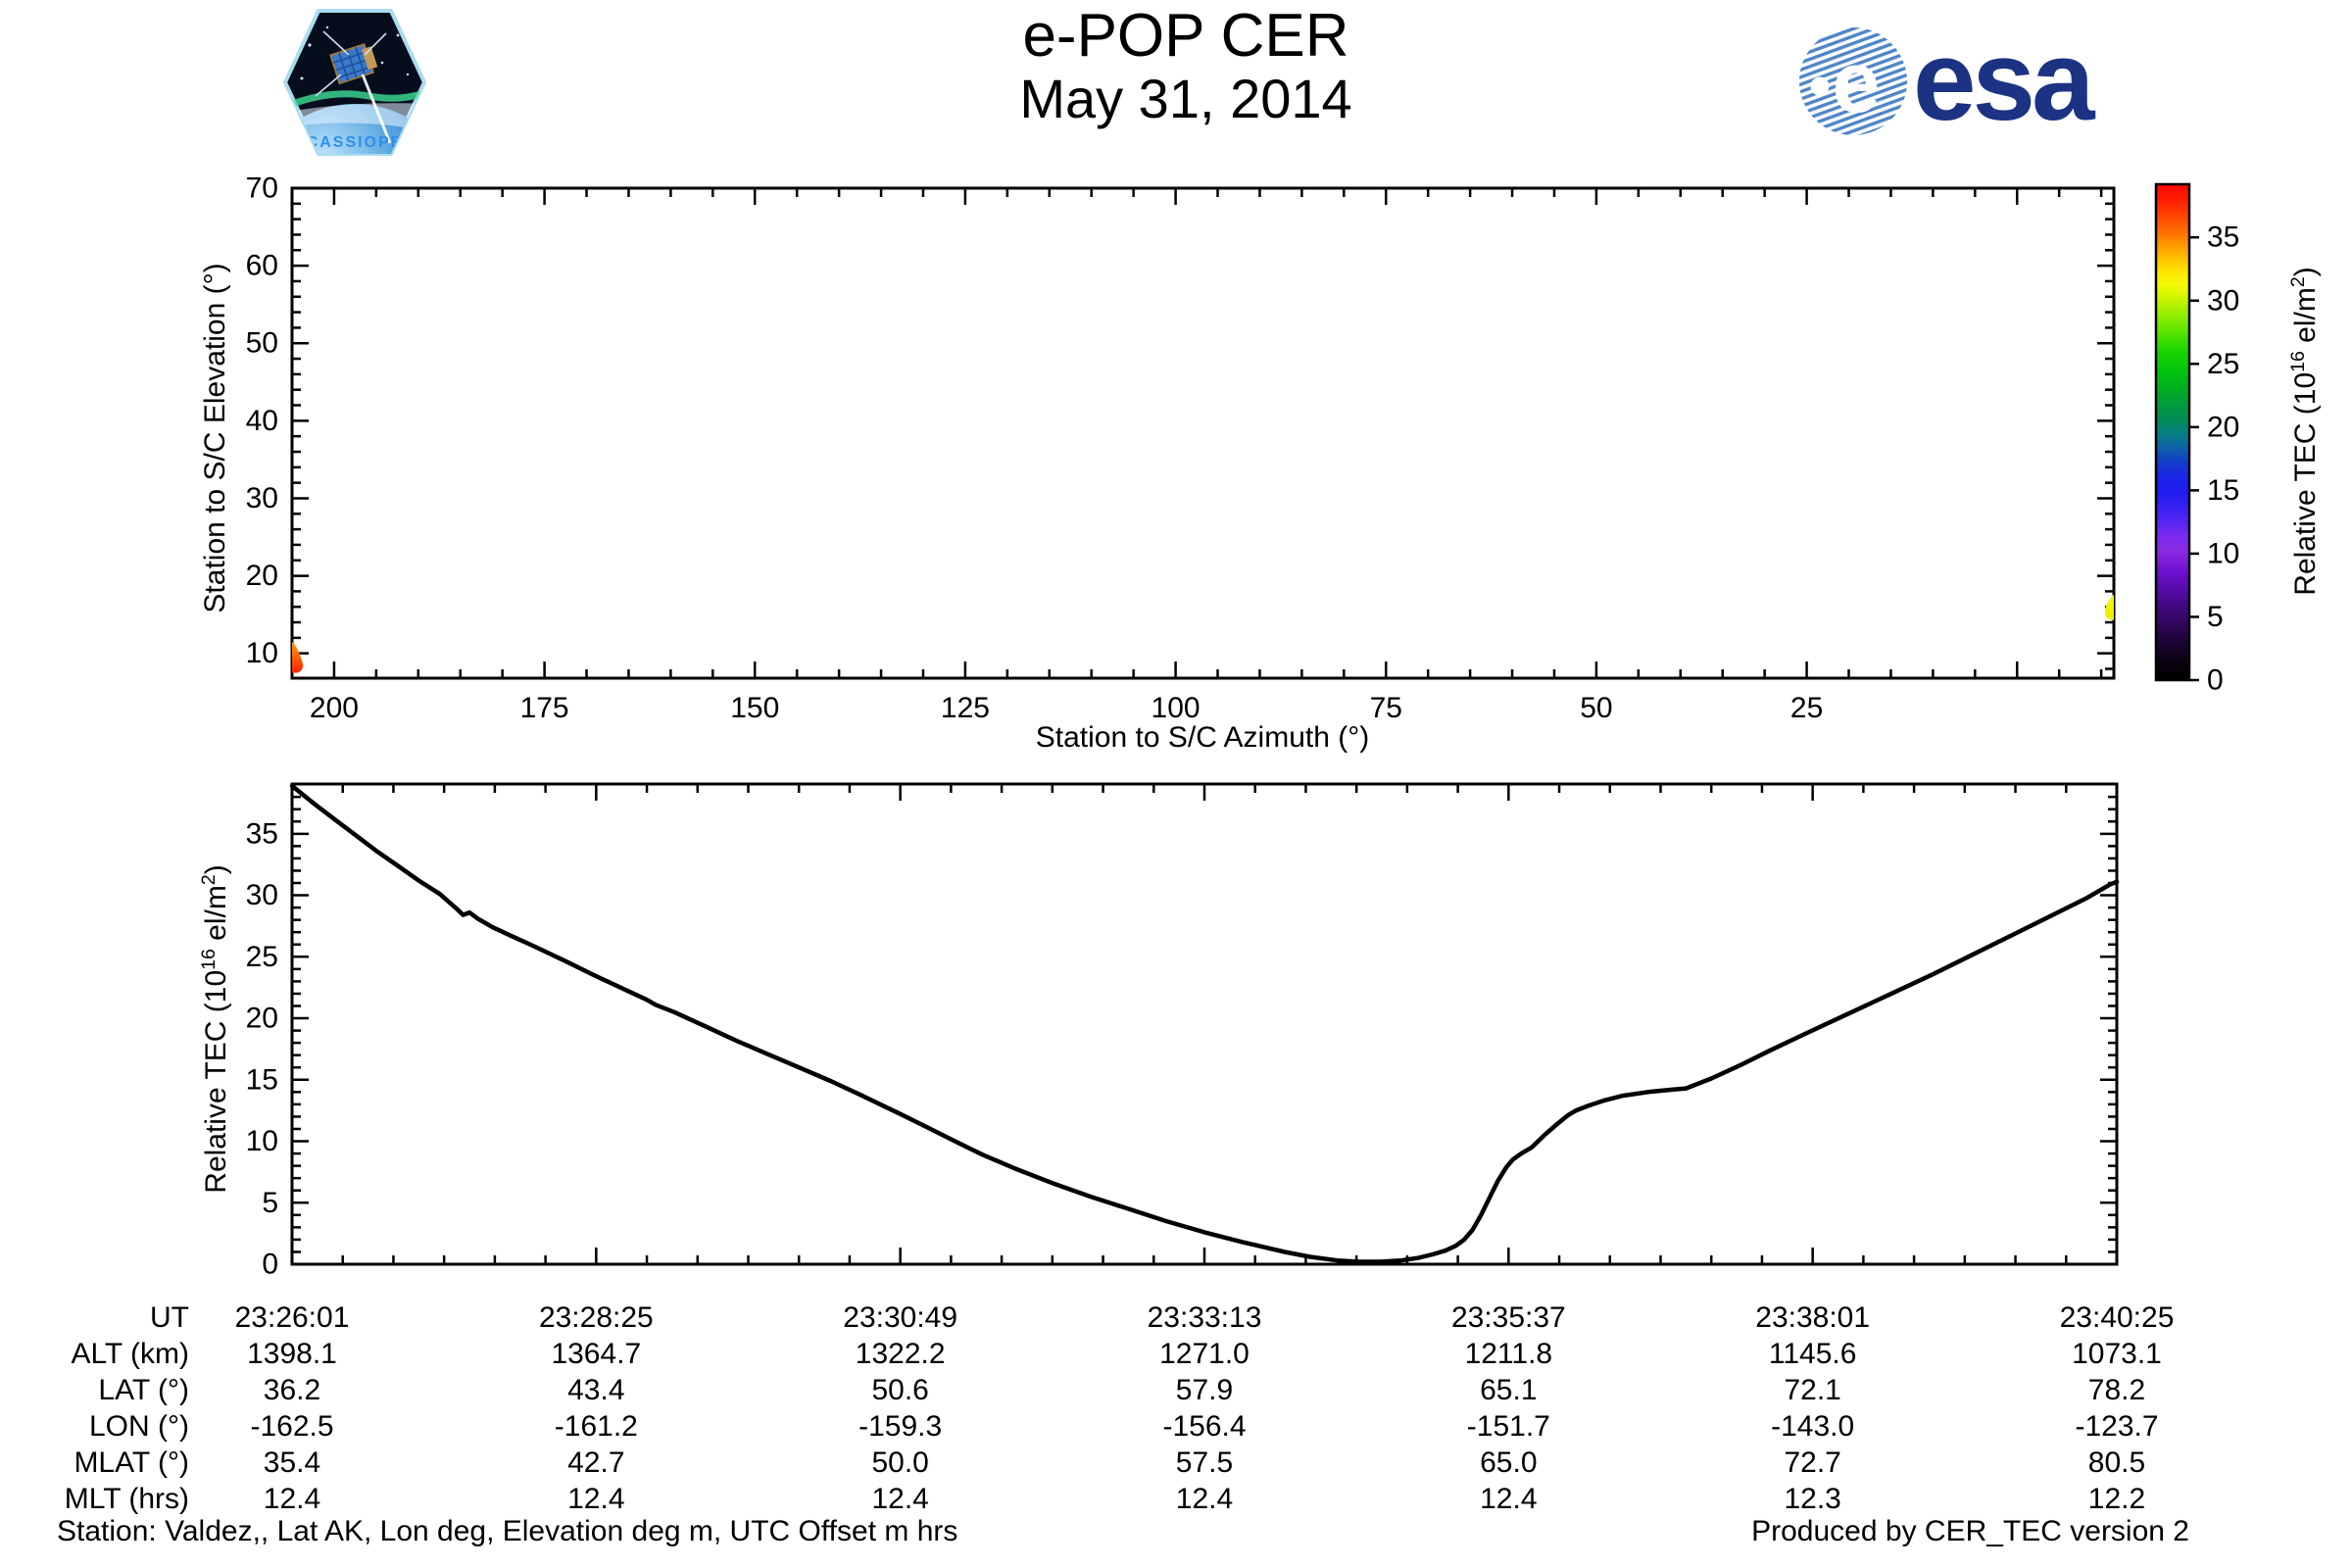 This screenshot has width=2352, height=1568. I want to click on esa-globe-dot, so click(1820, 86).